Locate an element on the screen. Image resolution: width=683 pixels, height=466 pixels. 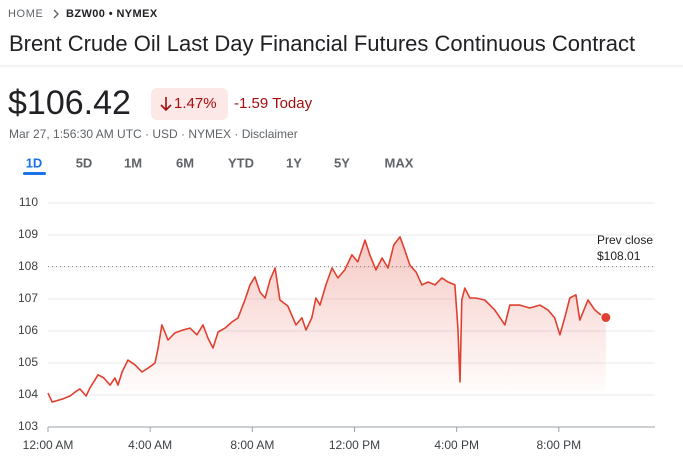
last-point is located at coordinates (606, 318).